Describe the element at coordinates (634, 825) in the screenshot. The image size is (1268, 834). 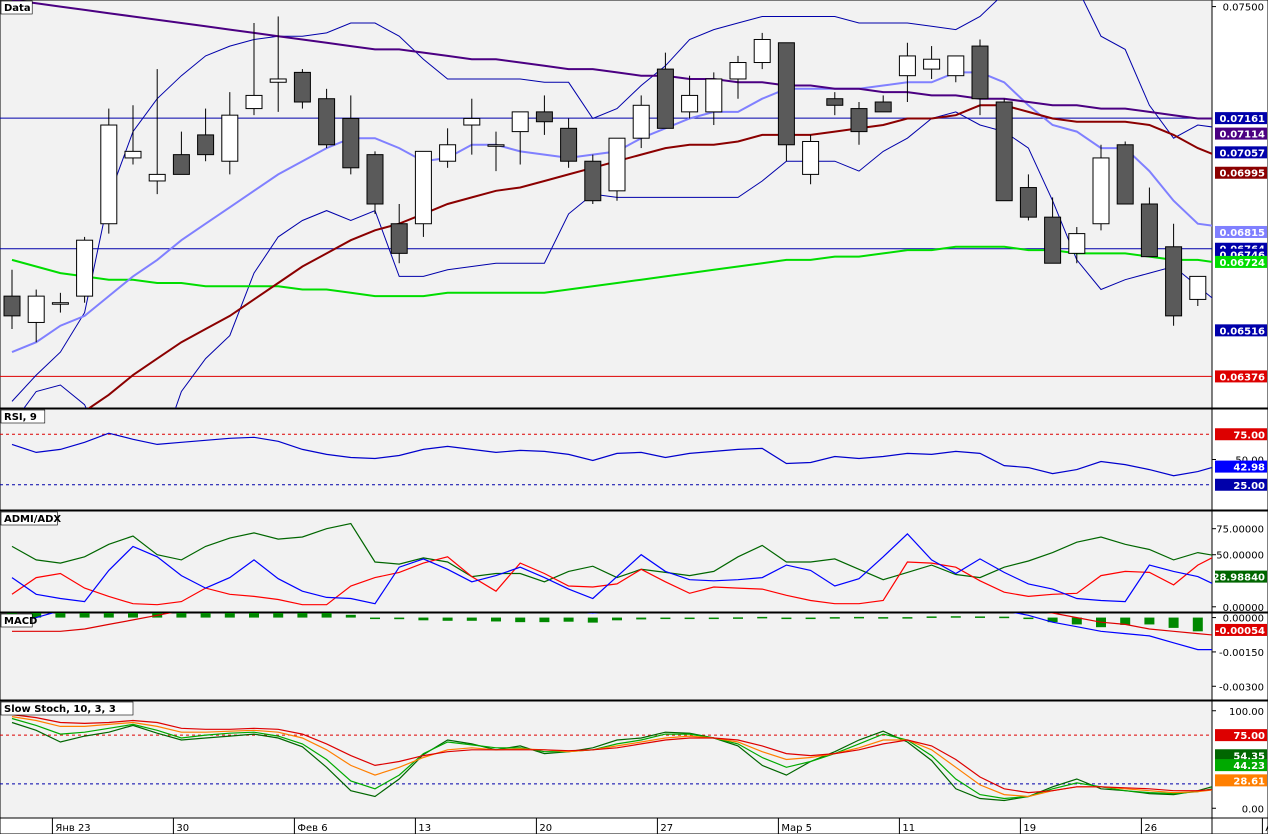
I see `time-axis: Янв 23 30 Фев 6 13 20 27 Мар 5 11 19 26 Апр 2` at that location.